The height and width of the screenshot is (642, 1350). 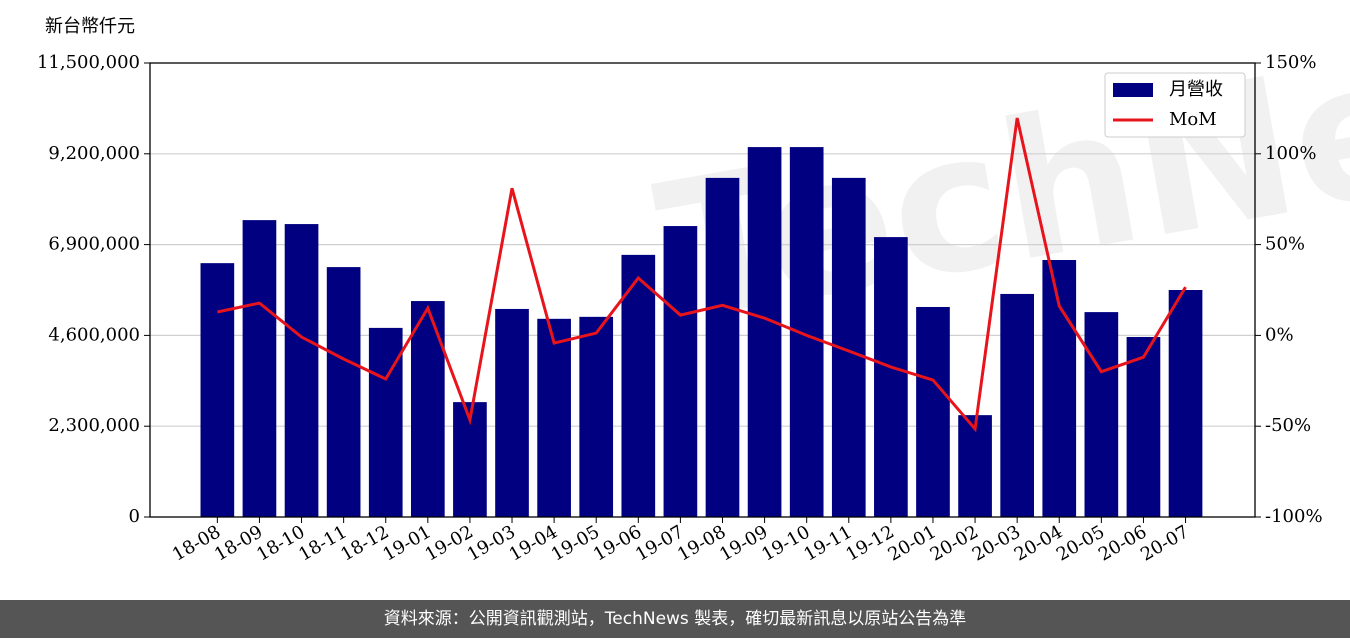 I want to click on y2-tick-label: 0%, so click(x=1279, y=334).